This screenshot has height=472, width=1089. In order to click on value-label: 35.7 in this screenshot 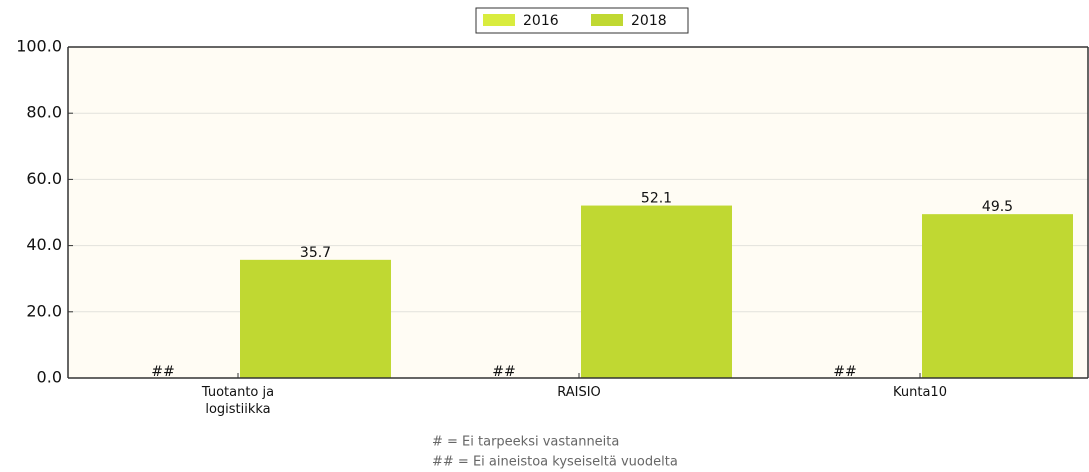, I will do `click(315, 253)`.